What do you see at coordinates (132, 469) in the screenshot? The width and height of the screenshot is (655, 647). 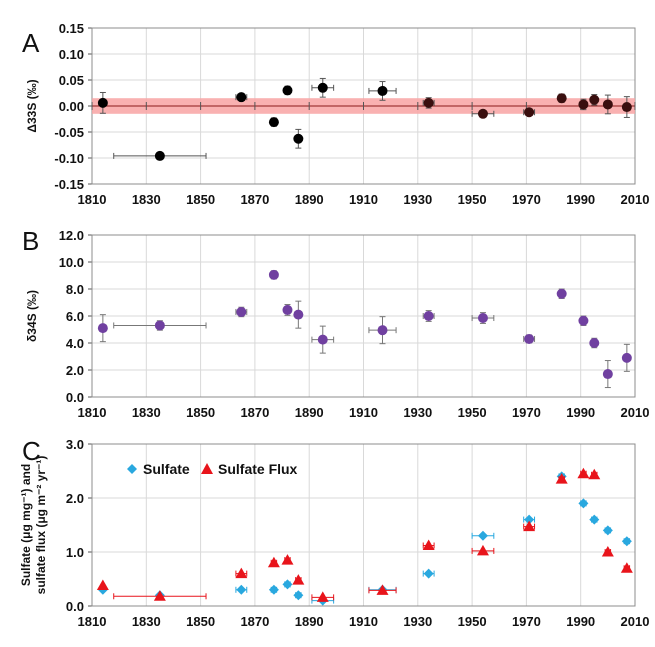 I see `legend-sulfate-marker` at bounding box center [132, 469].